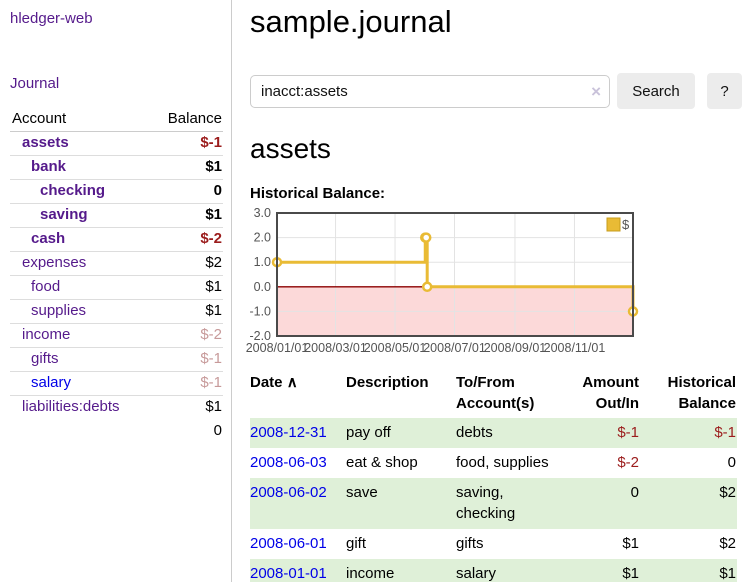 This screenshot has height=582, width=742. Describe the element at coordinates (628, 462) in the screenshot. I see `transaction-amount: $-2` at that location.